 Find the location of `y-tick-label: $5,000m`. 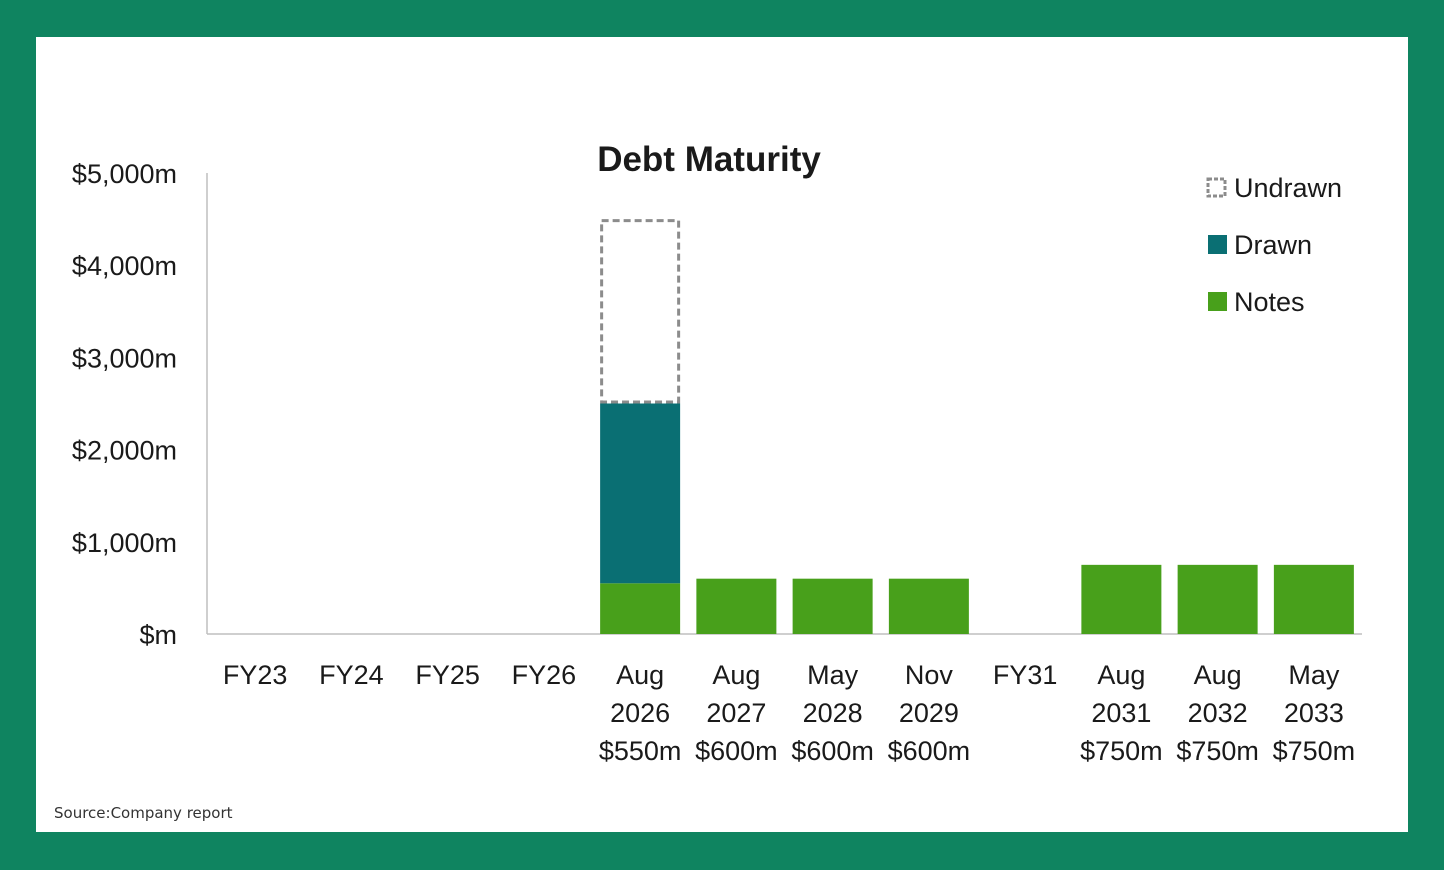

y-tick-label: $5,000m is located at coordinates (124, 174).